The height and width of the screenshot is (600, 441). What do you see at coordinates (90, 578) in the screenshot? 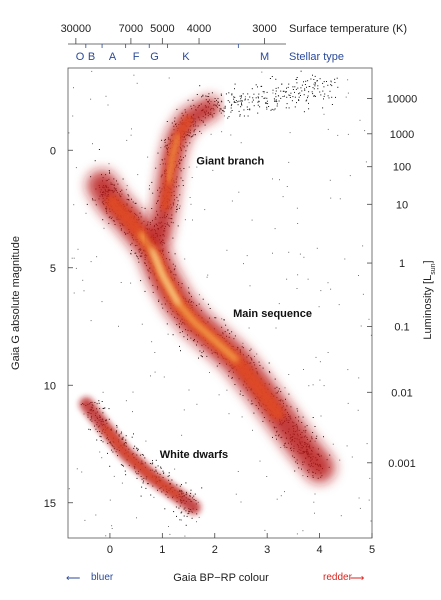
I see `bluer-indicator: ⟵ bluer` at bounding box center [90, 578].